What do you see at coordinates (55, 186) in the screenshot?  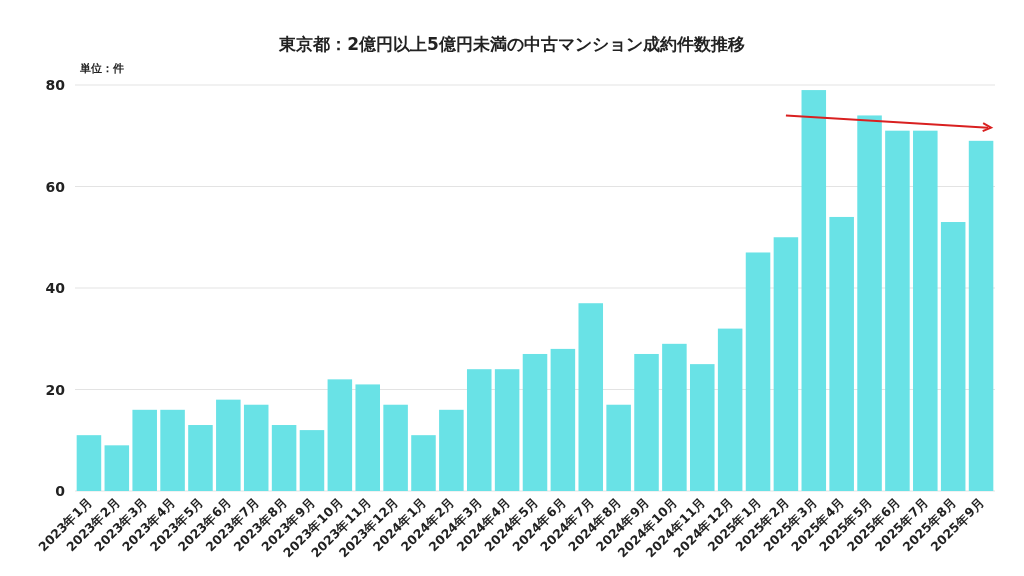 I see `y-tick-label: 60` at bounding box center [55, 186].